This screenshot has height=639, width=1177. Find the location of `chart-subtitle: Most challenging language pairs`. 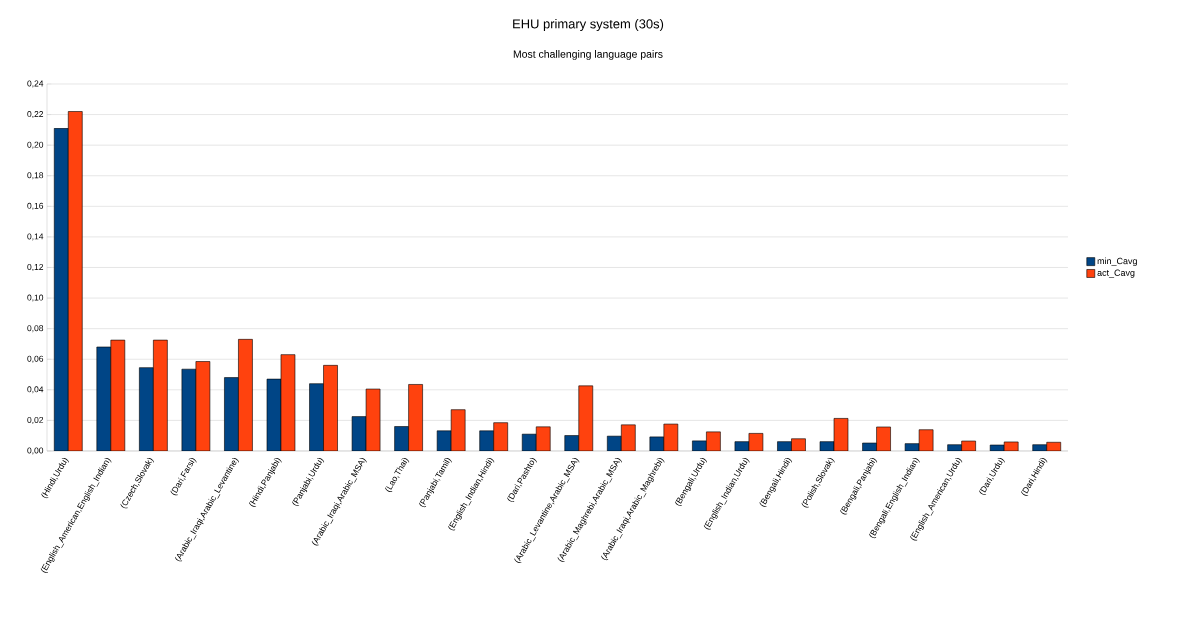

chart-subtitle: Most challenging language pairs is located at coordinates (588, 55).